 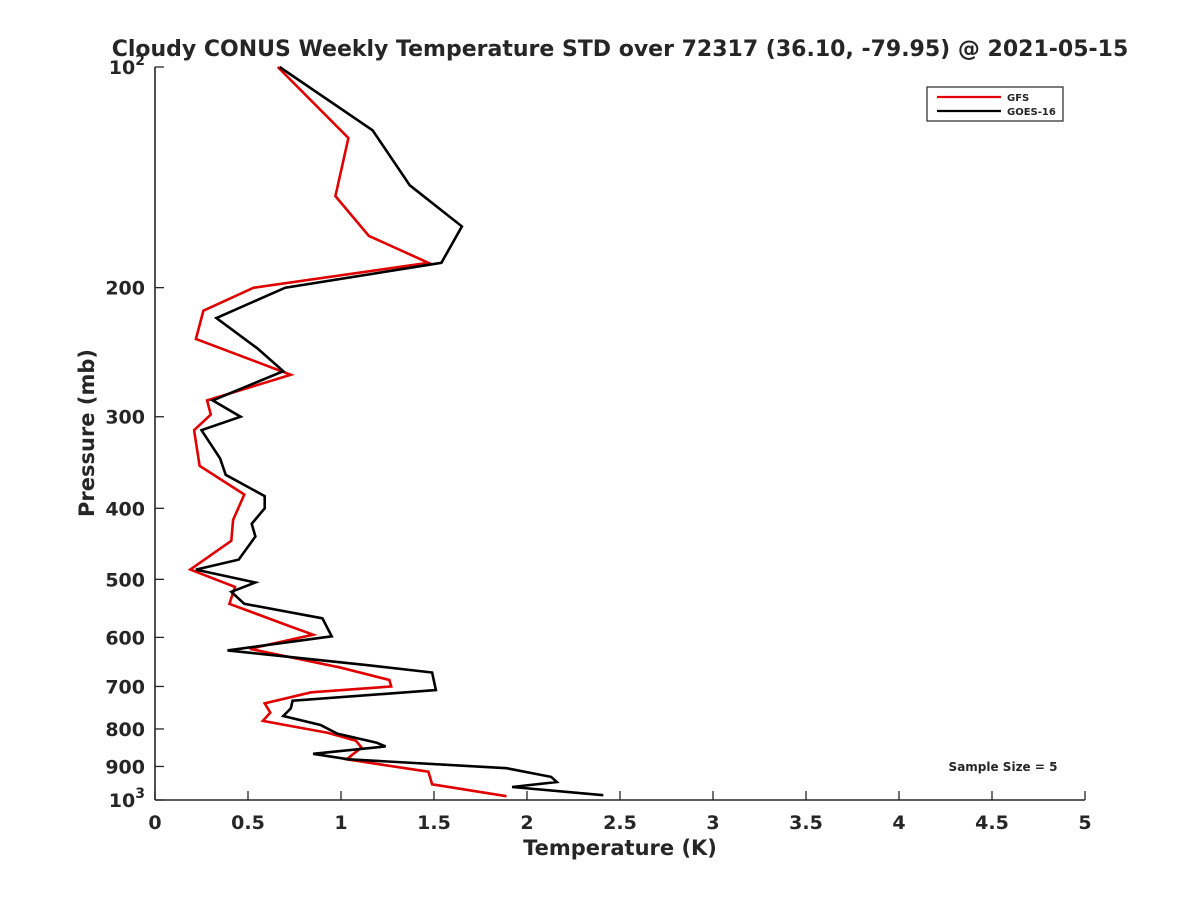 I want to click on legend-label-gfs: GFS, so click(x=1018, y=98).